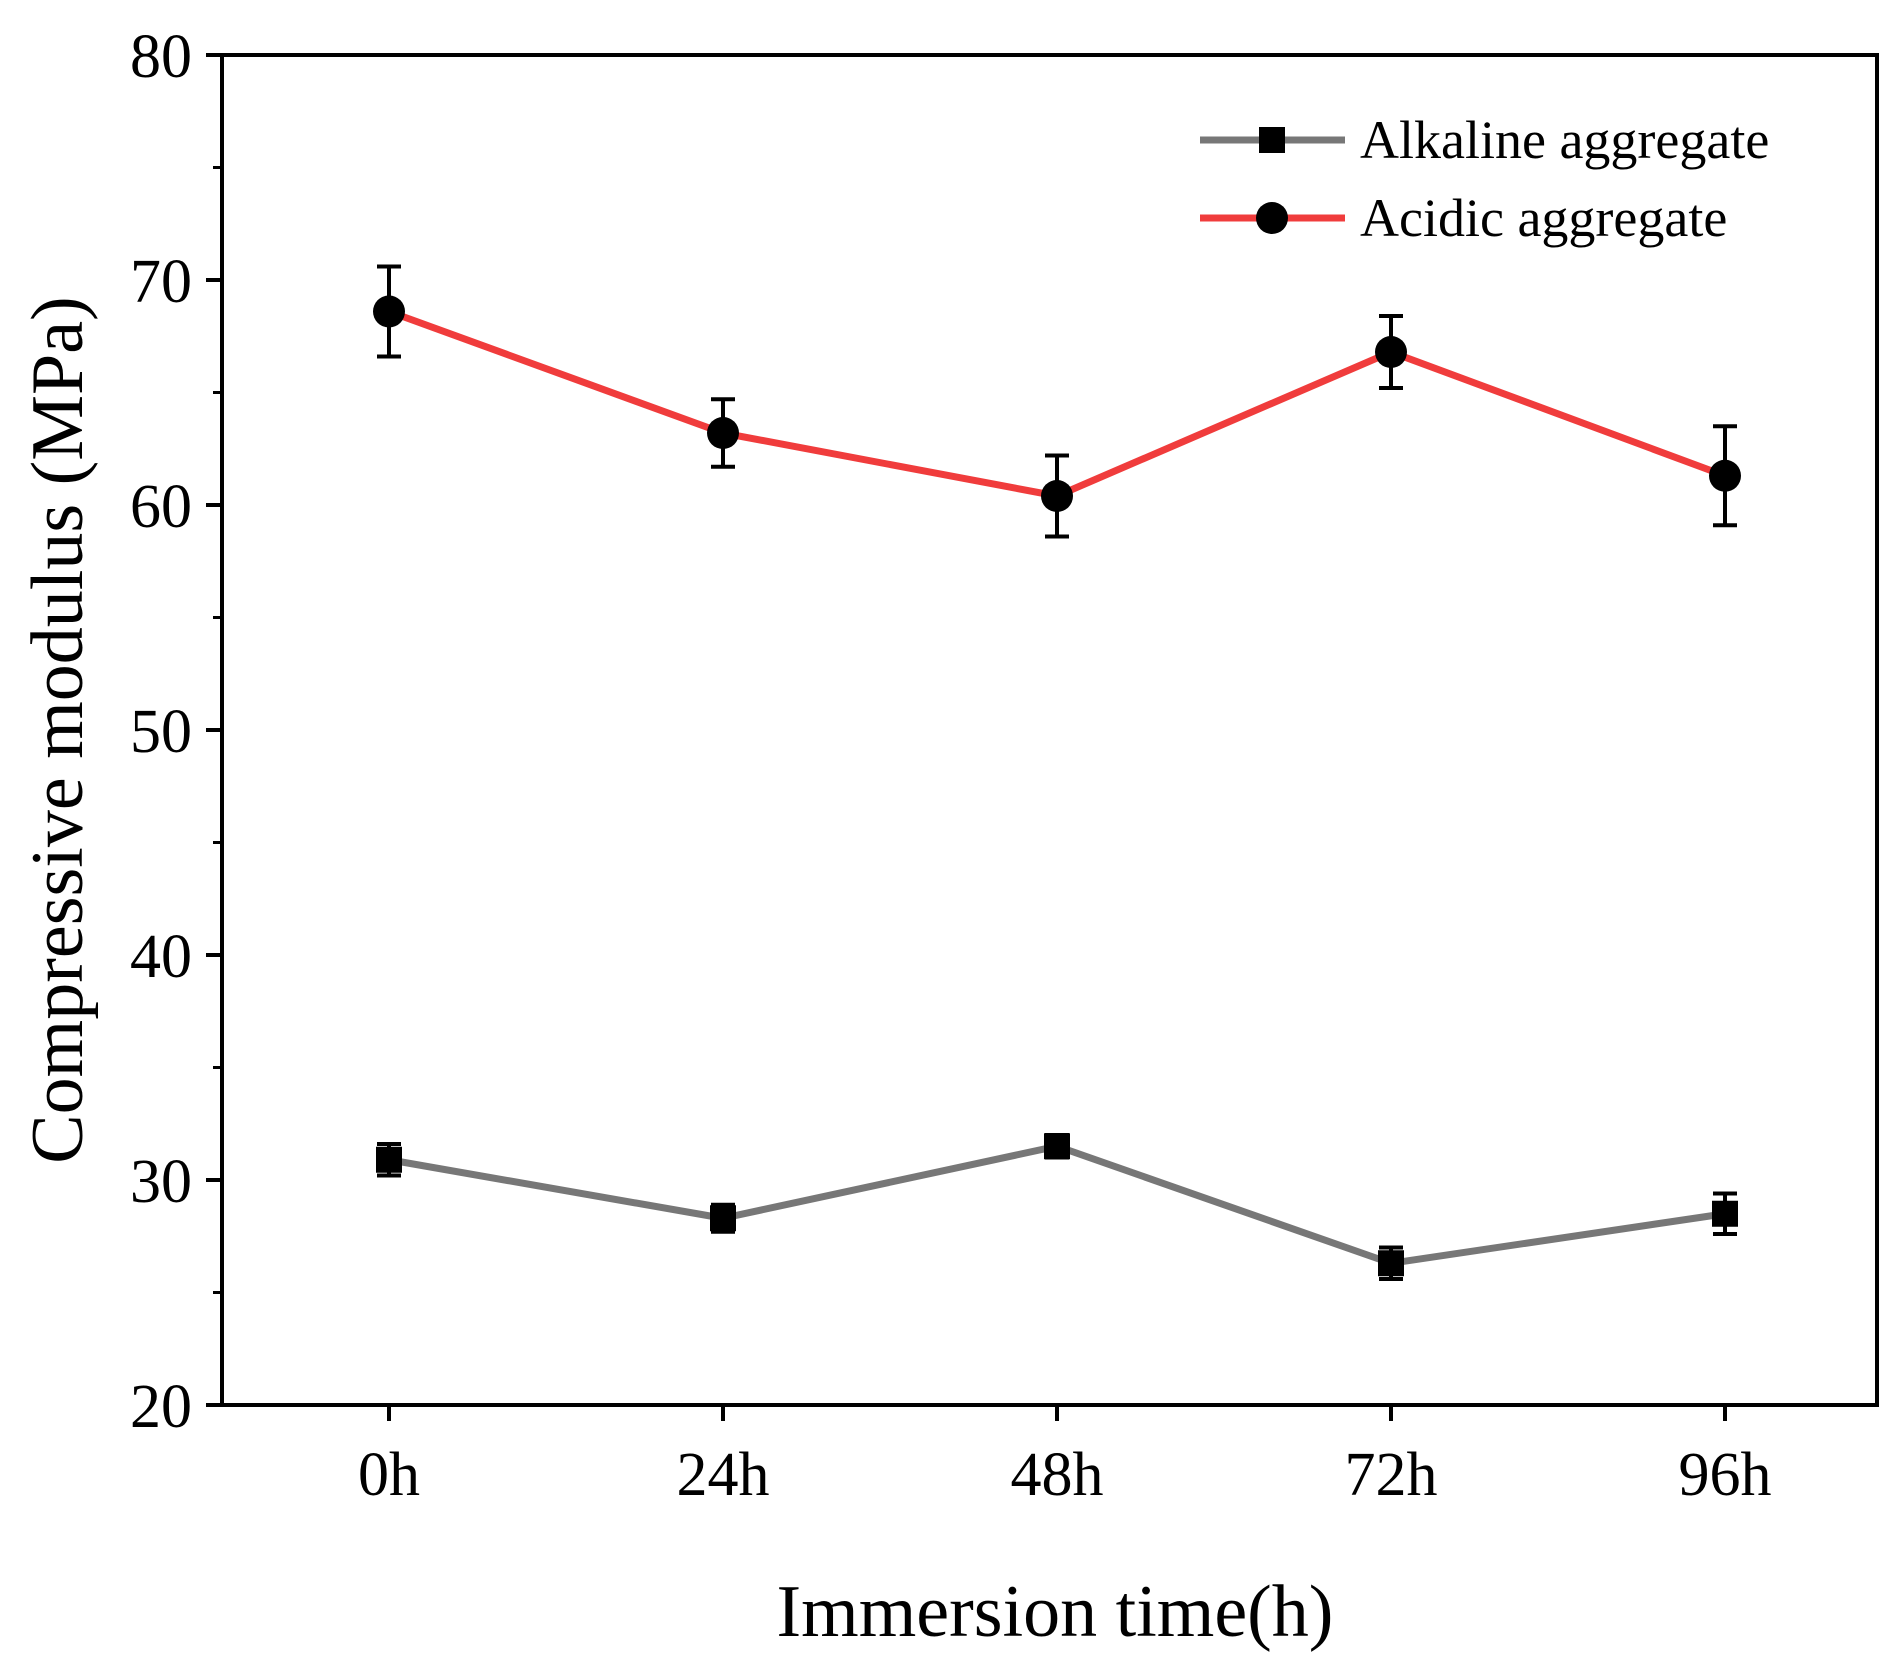  I want to click on y-axis-title: Compressive modulus (MPa), so click(58, 729).